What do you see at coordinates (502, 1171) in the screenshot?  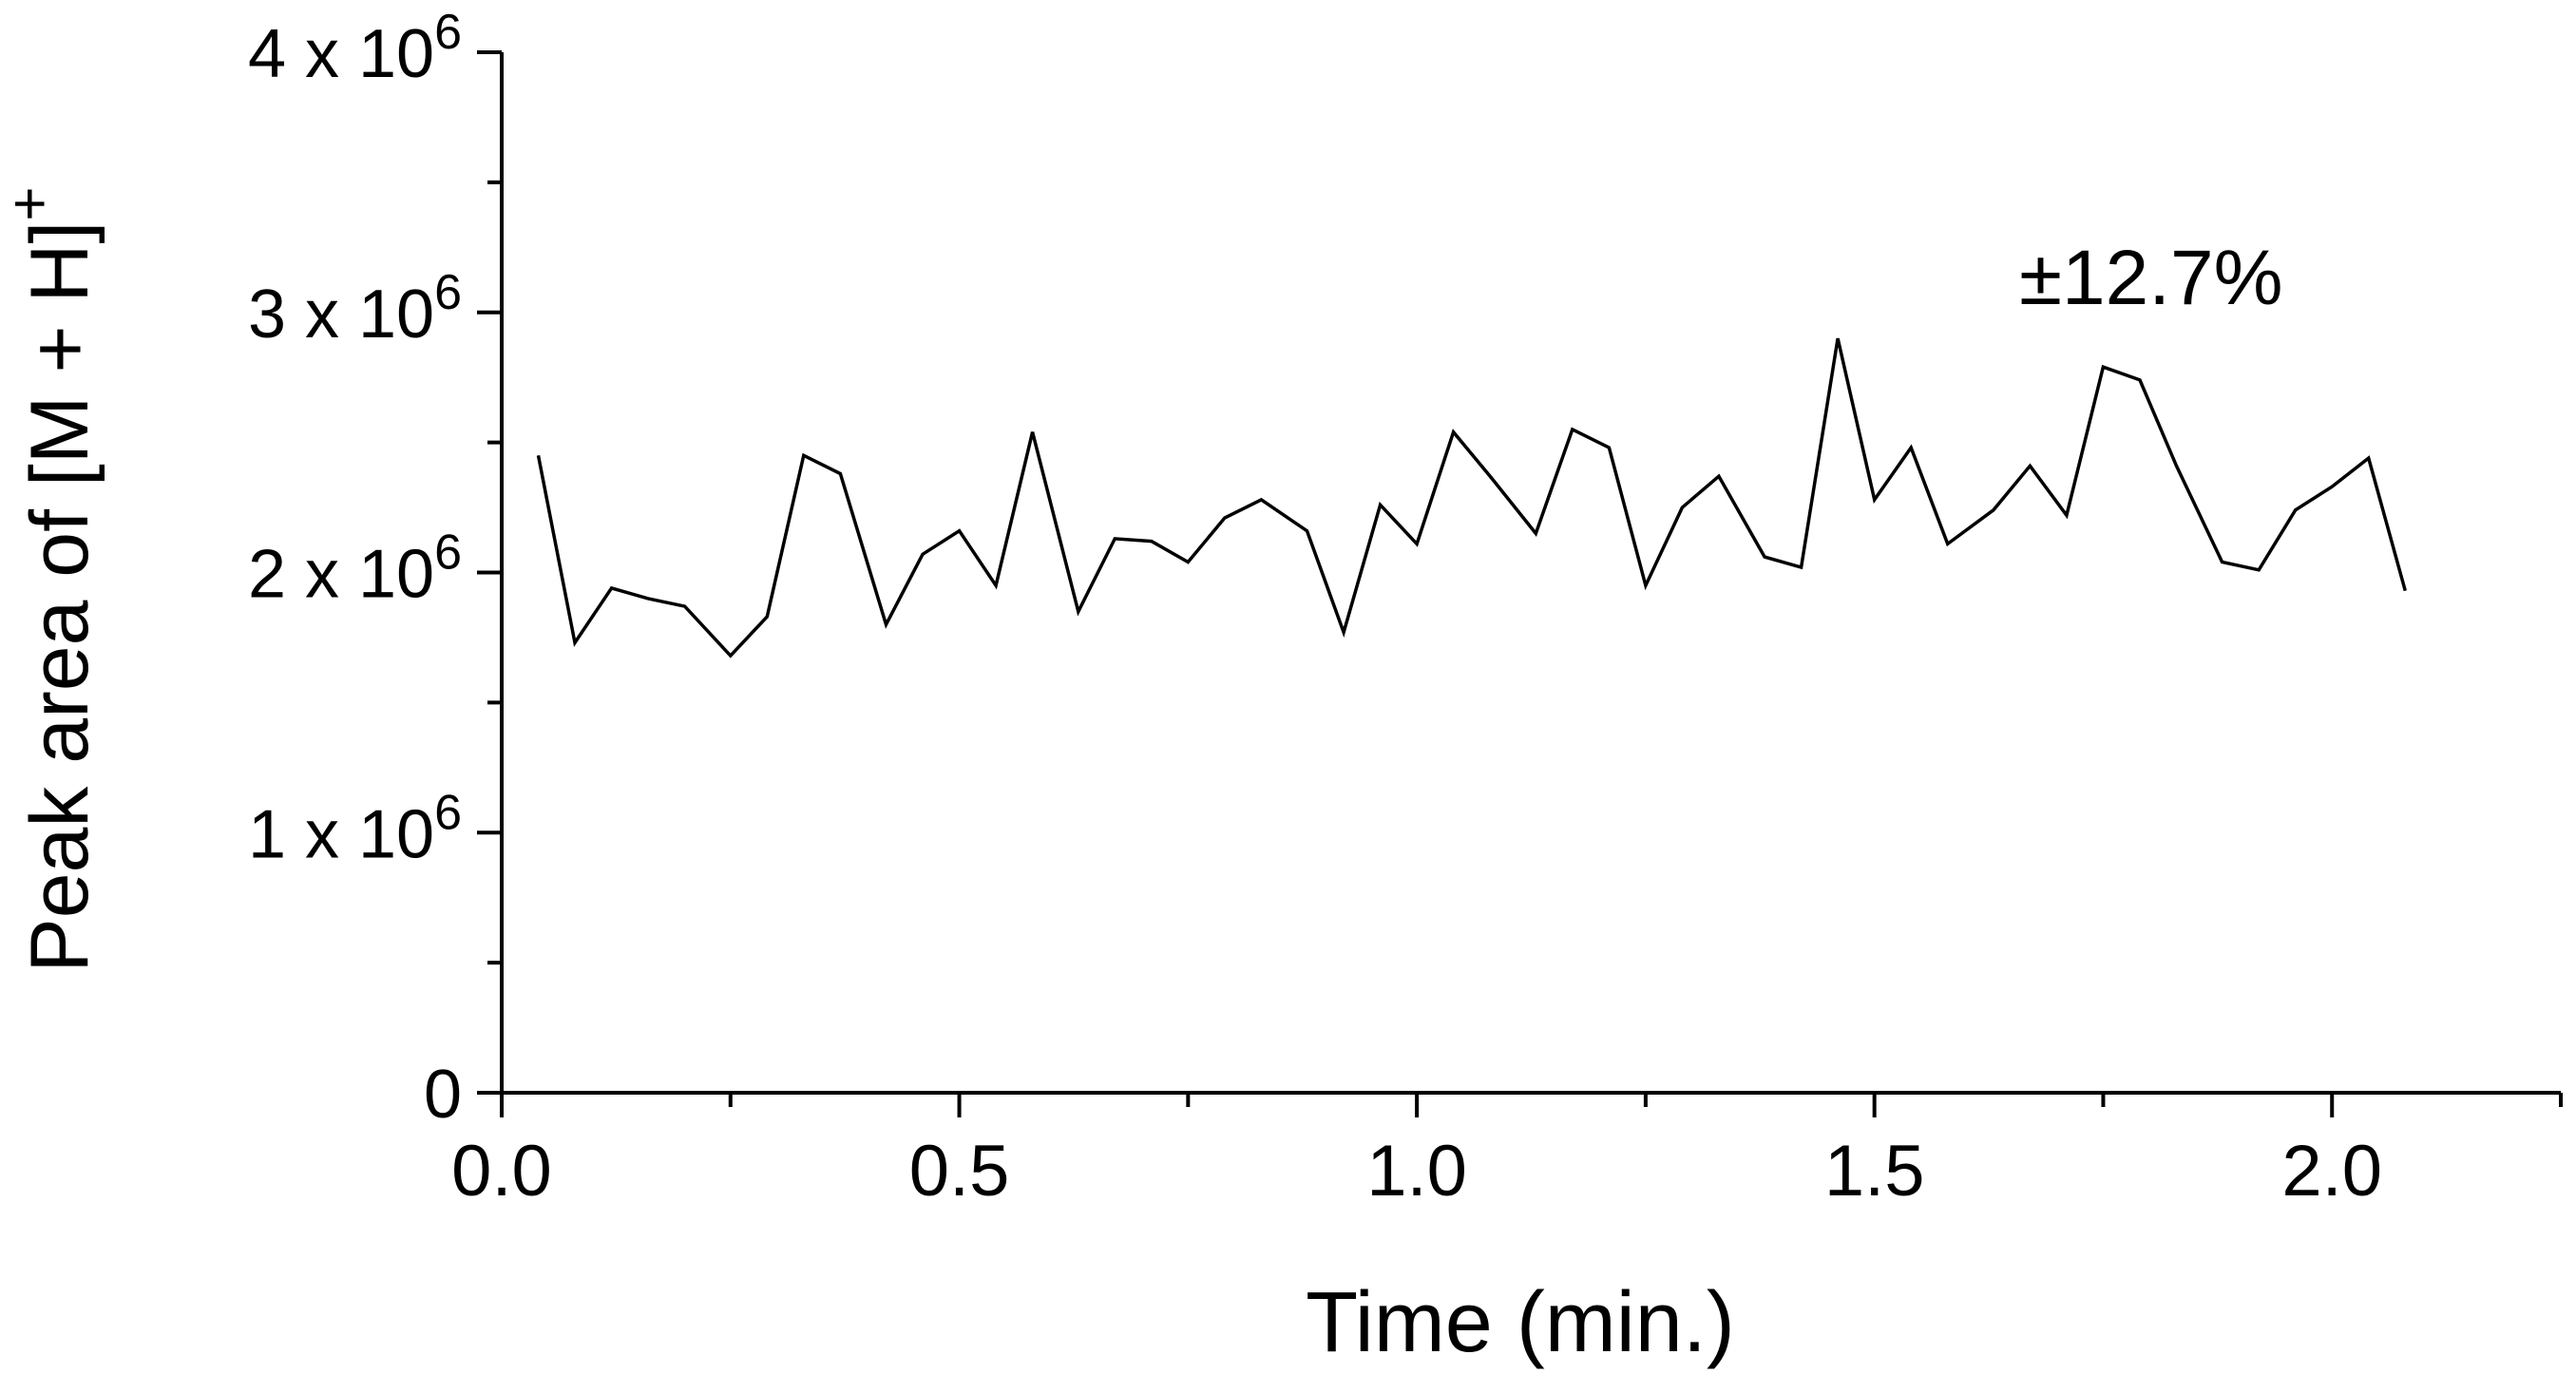 I see `x-tick-label: 0.0` at bounding box center [502, 1171].